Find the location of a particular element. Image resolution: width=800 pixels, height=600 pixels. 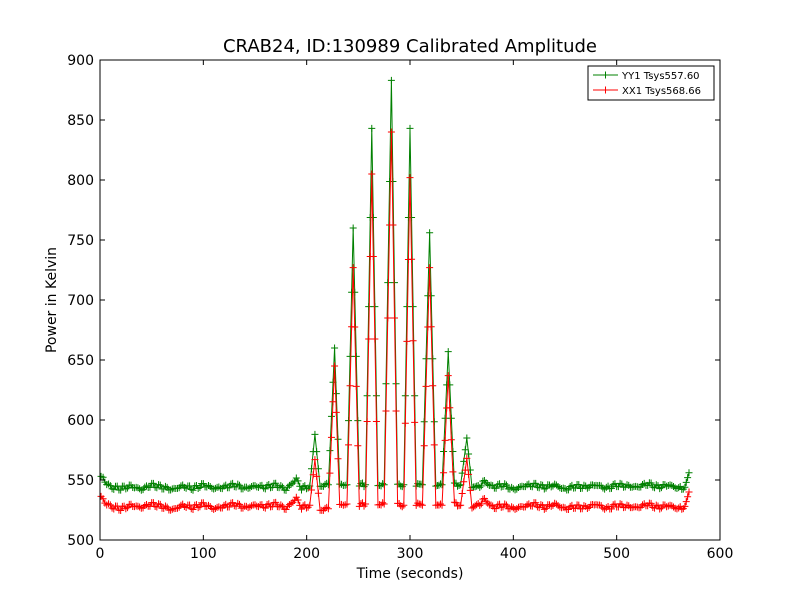

y-tick-label-2: 600 is located at coordinates (80, 421).